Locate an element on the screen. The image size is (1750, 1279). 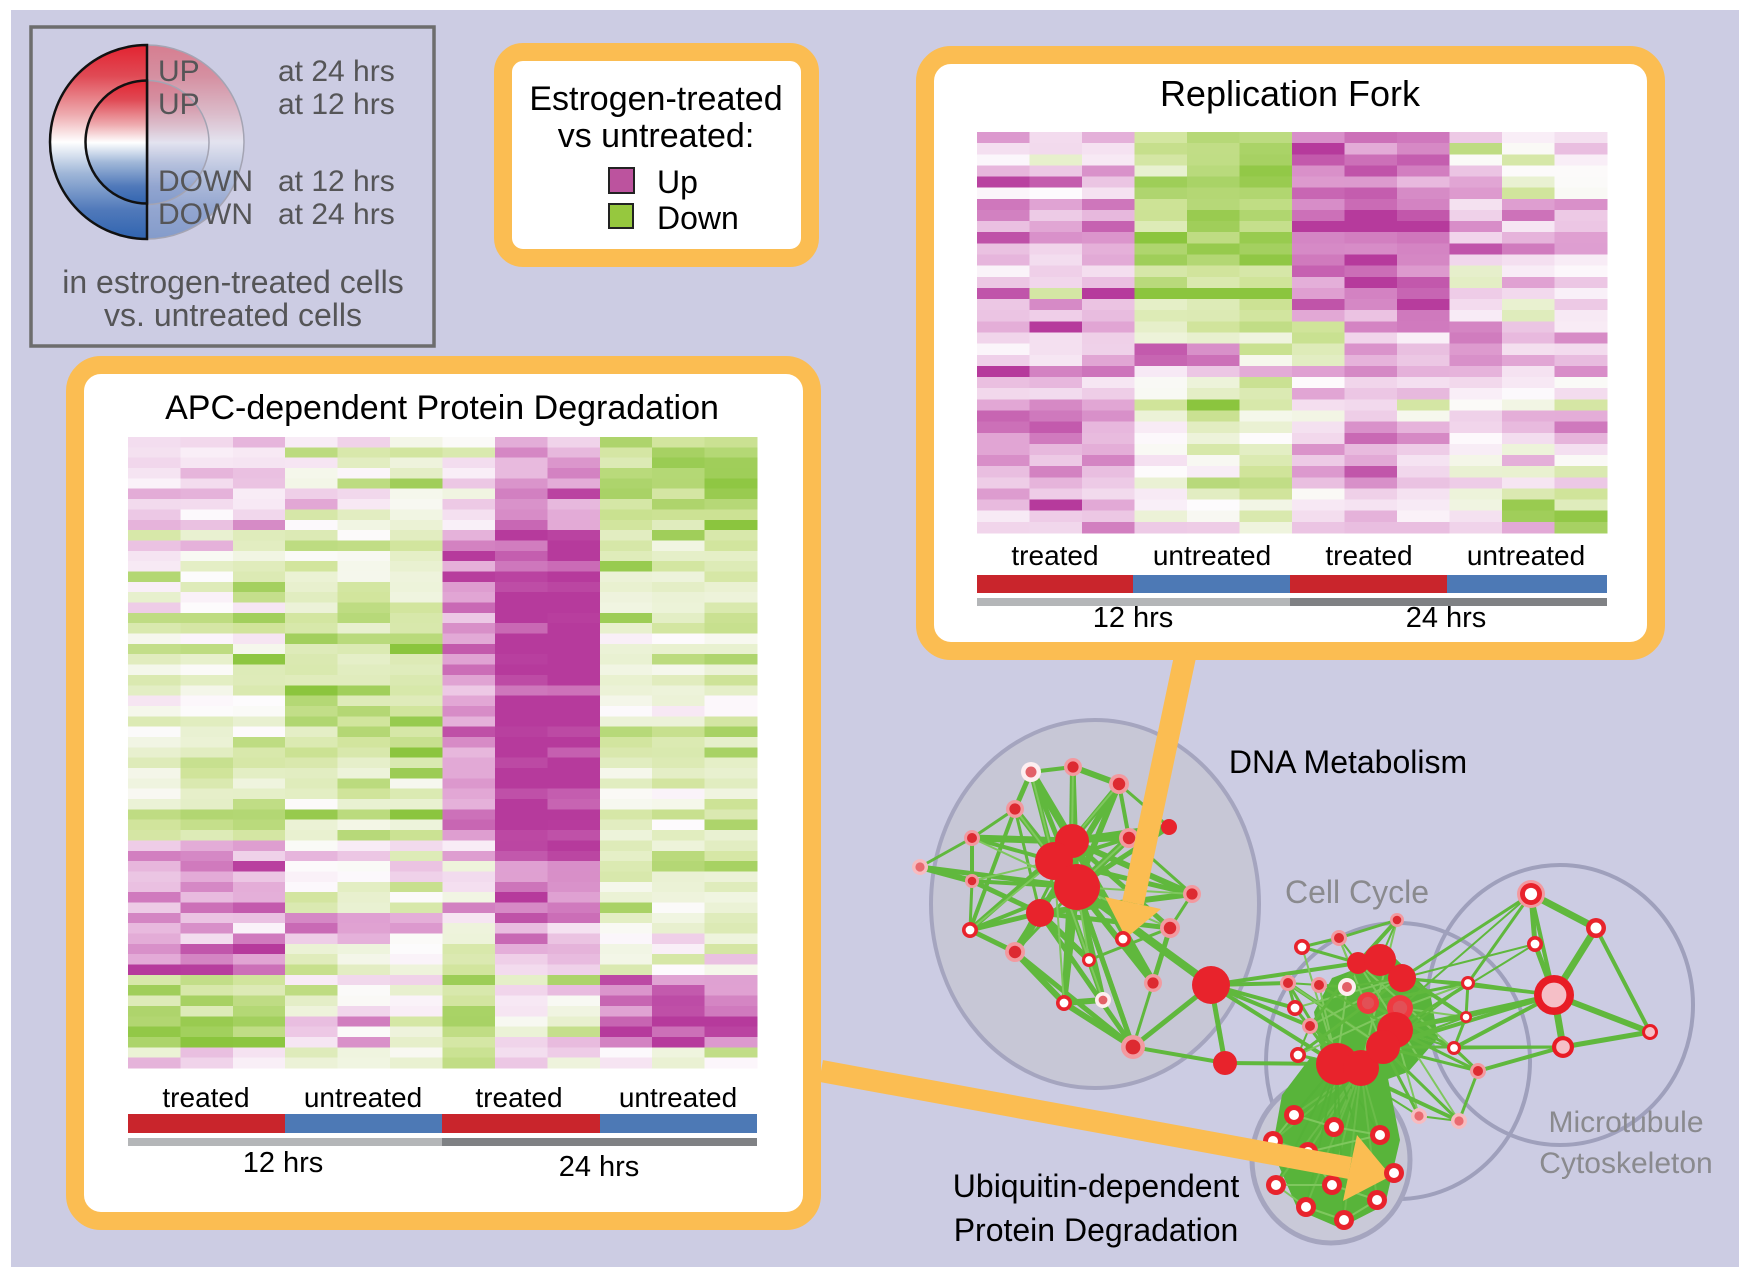
svg-text: Microtubule is located at coordinates (1625, 1122).